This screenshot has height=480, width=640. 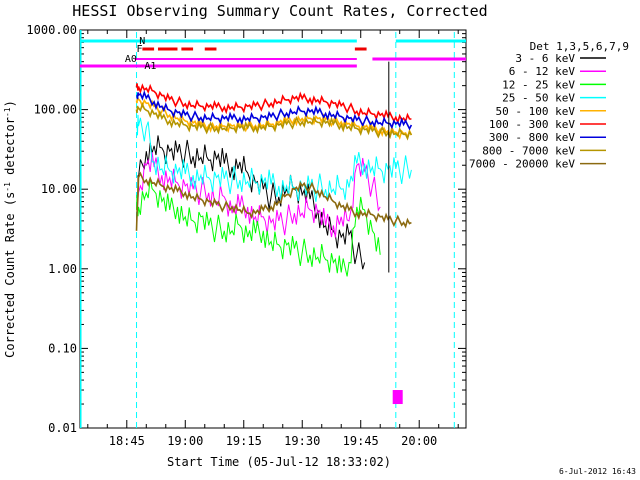 I want to click on legend-label-8: 800 - 7000 keV, so click(x=528, y=150).